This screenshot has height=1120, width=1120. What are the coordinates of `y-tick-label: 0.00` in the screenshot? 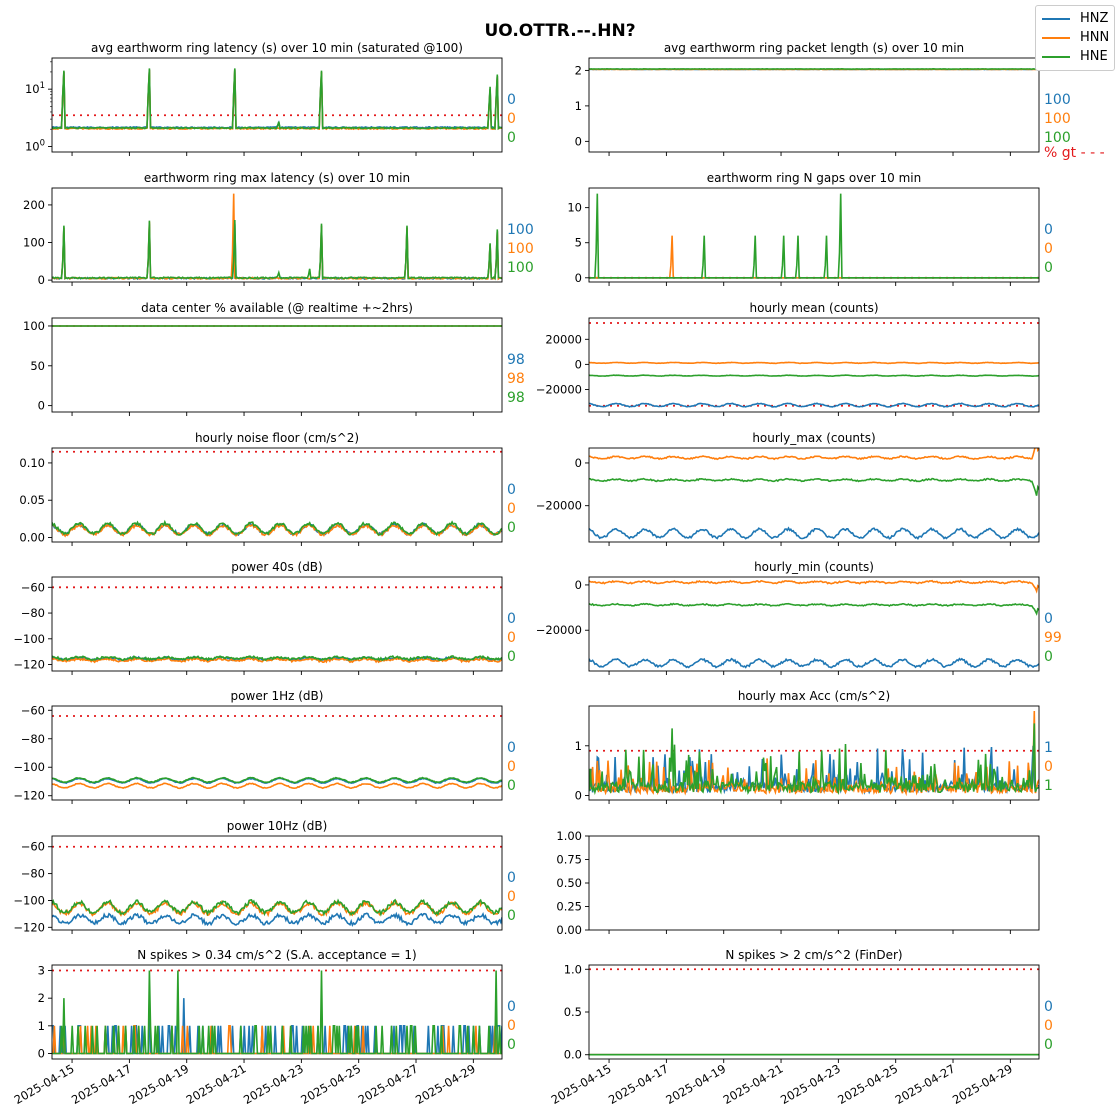 It's located at (32, 538).